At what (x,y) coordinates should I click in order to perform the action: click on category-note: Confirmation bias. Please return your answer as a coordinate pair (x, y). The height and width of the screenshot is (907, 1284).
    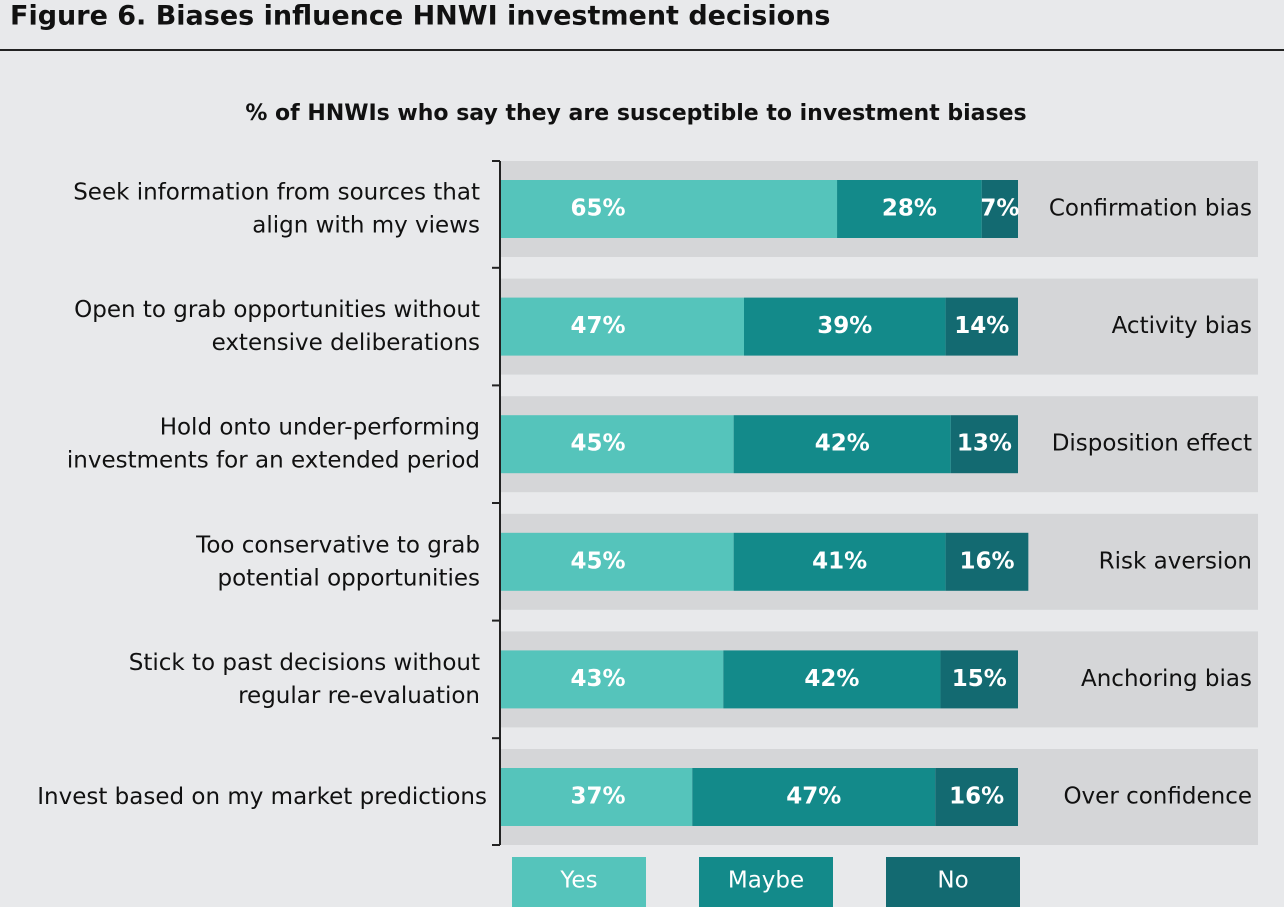
    Looking at the image, I should click on (1150, 209).